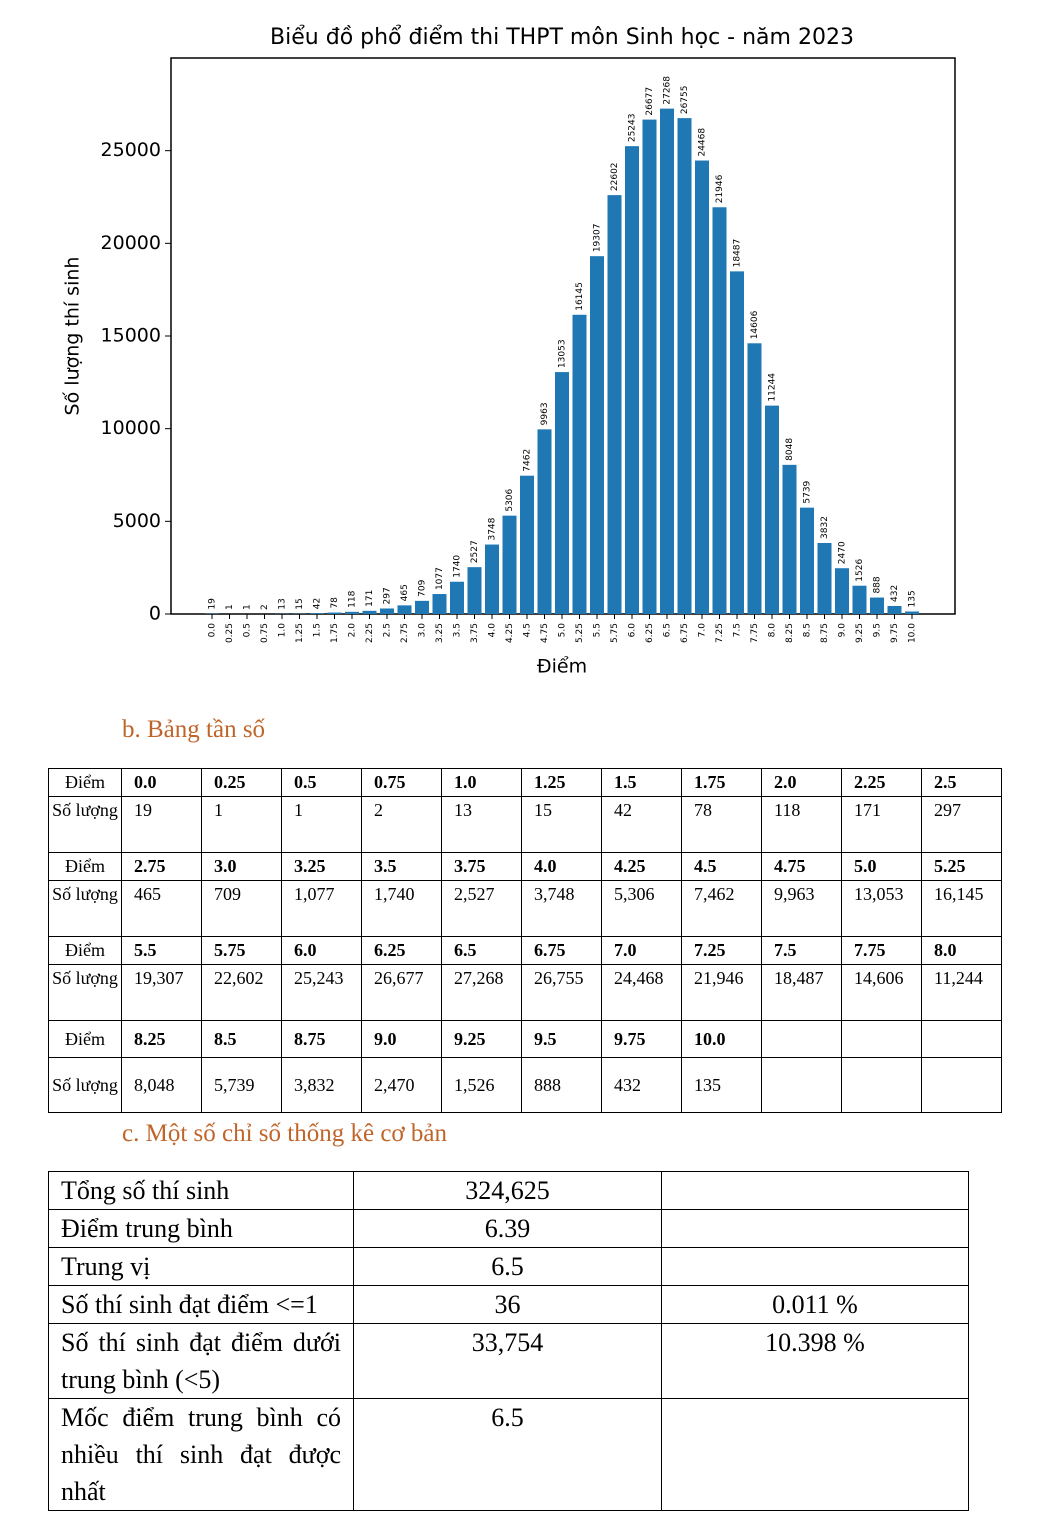 The width and height of the screenshot is (1048, 1516). I want to click on cell: Số lượng, so click(85, 992).